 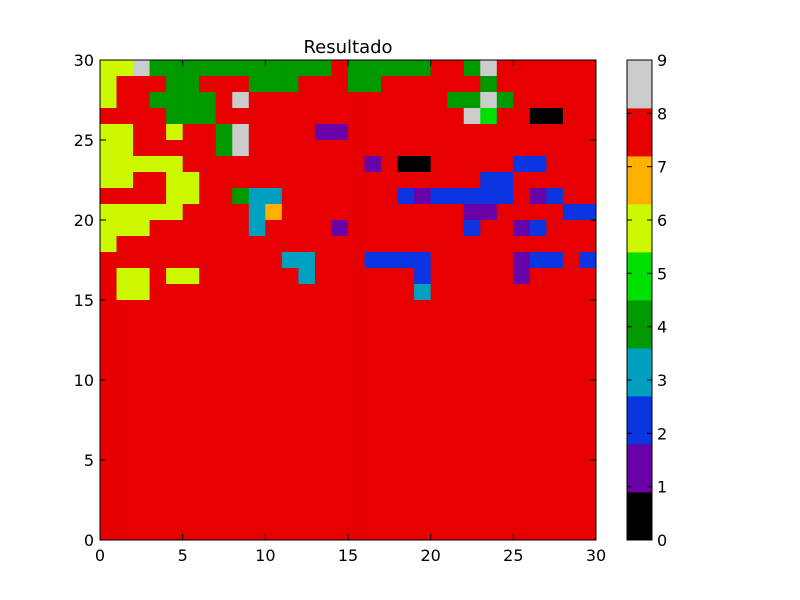 I want to click on y-tick-label: 0, so click(x=89, y=540).